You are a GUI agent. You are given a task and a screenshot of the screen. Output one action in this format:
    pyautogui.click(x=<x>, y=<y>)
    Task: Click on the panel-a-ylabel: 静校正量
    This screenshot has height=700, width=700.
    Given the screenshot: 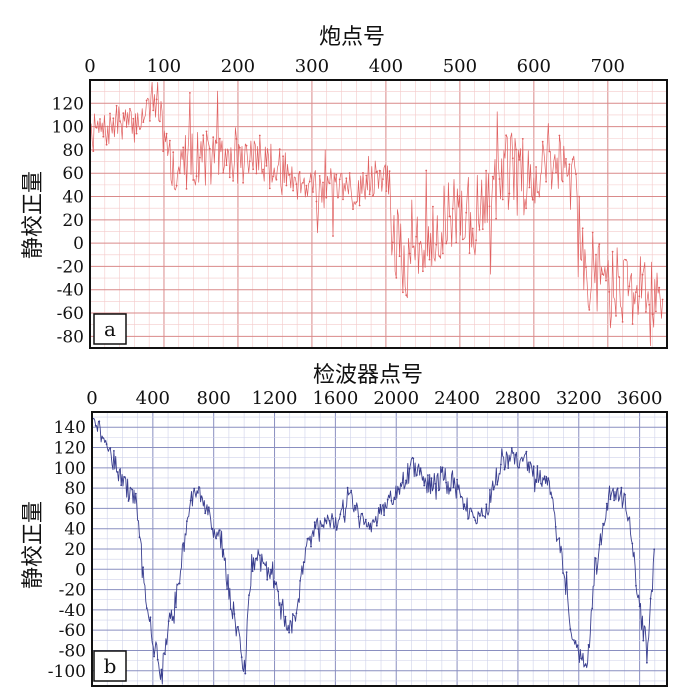 What is the action you would take?
    pyautogui.click(x=33, y=215)
    